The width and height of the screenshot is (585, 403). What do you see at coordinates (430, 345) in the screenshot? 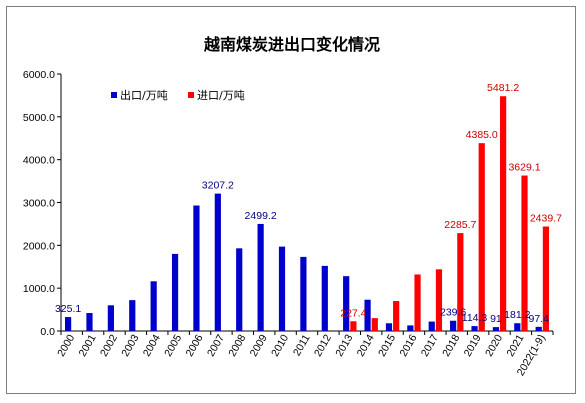
I see `x-tick-label: 2017` at bounding box center [430, 345].